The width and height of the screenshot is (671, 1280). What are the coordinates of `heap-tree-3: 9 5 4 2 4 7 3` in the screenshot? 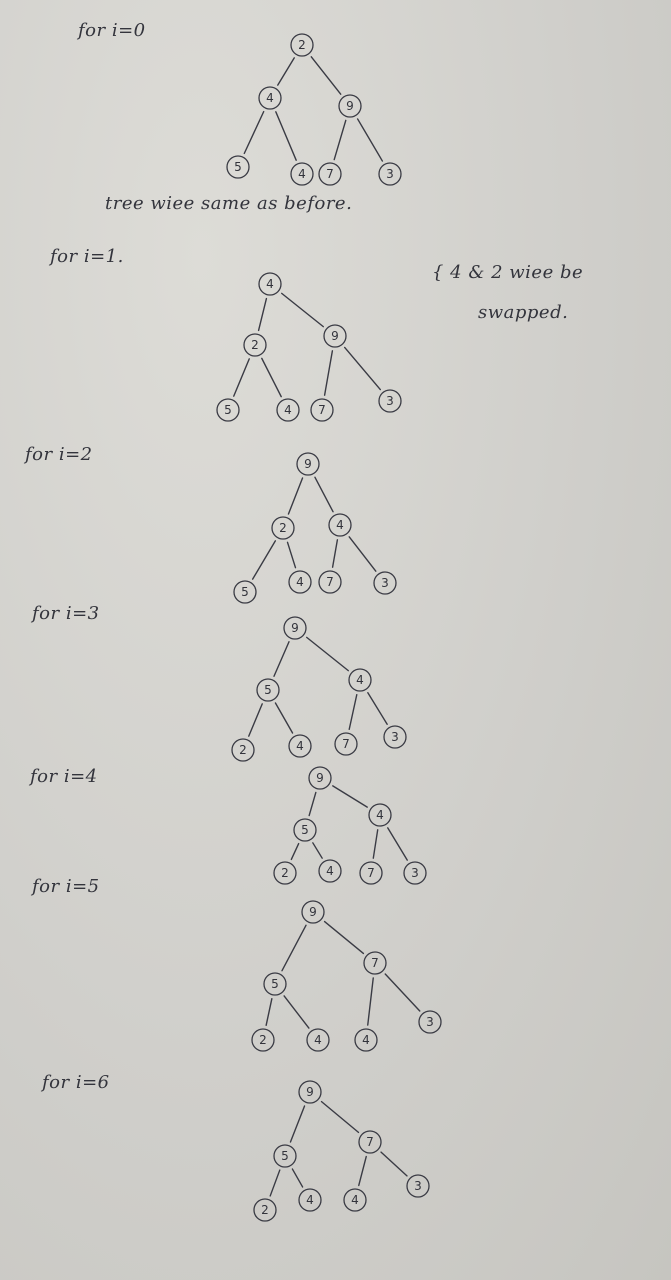 It's located at (319, 689).